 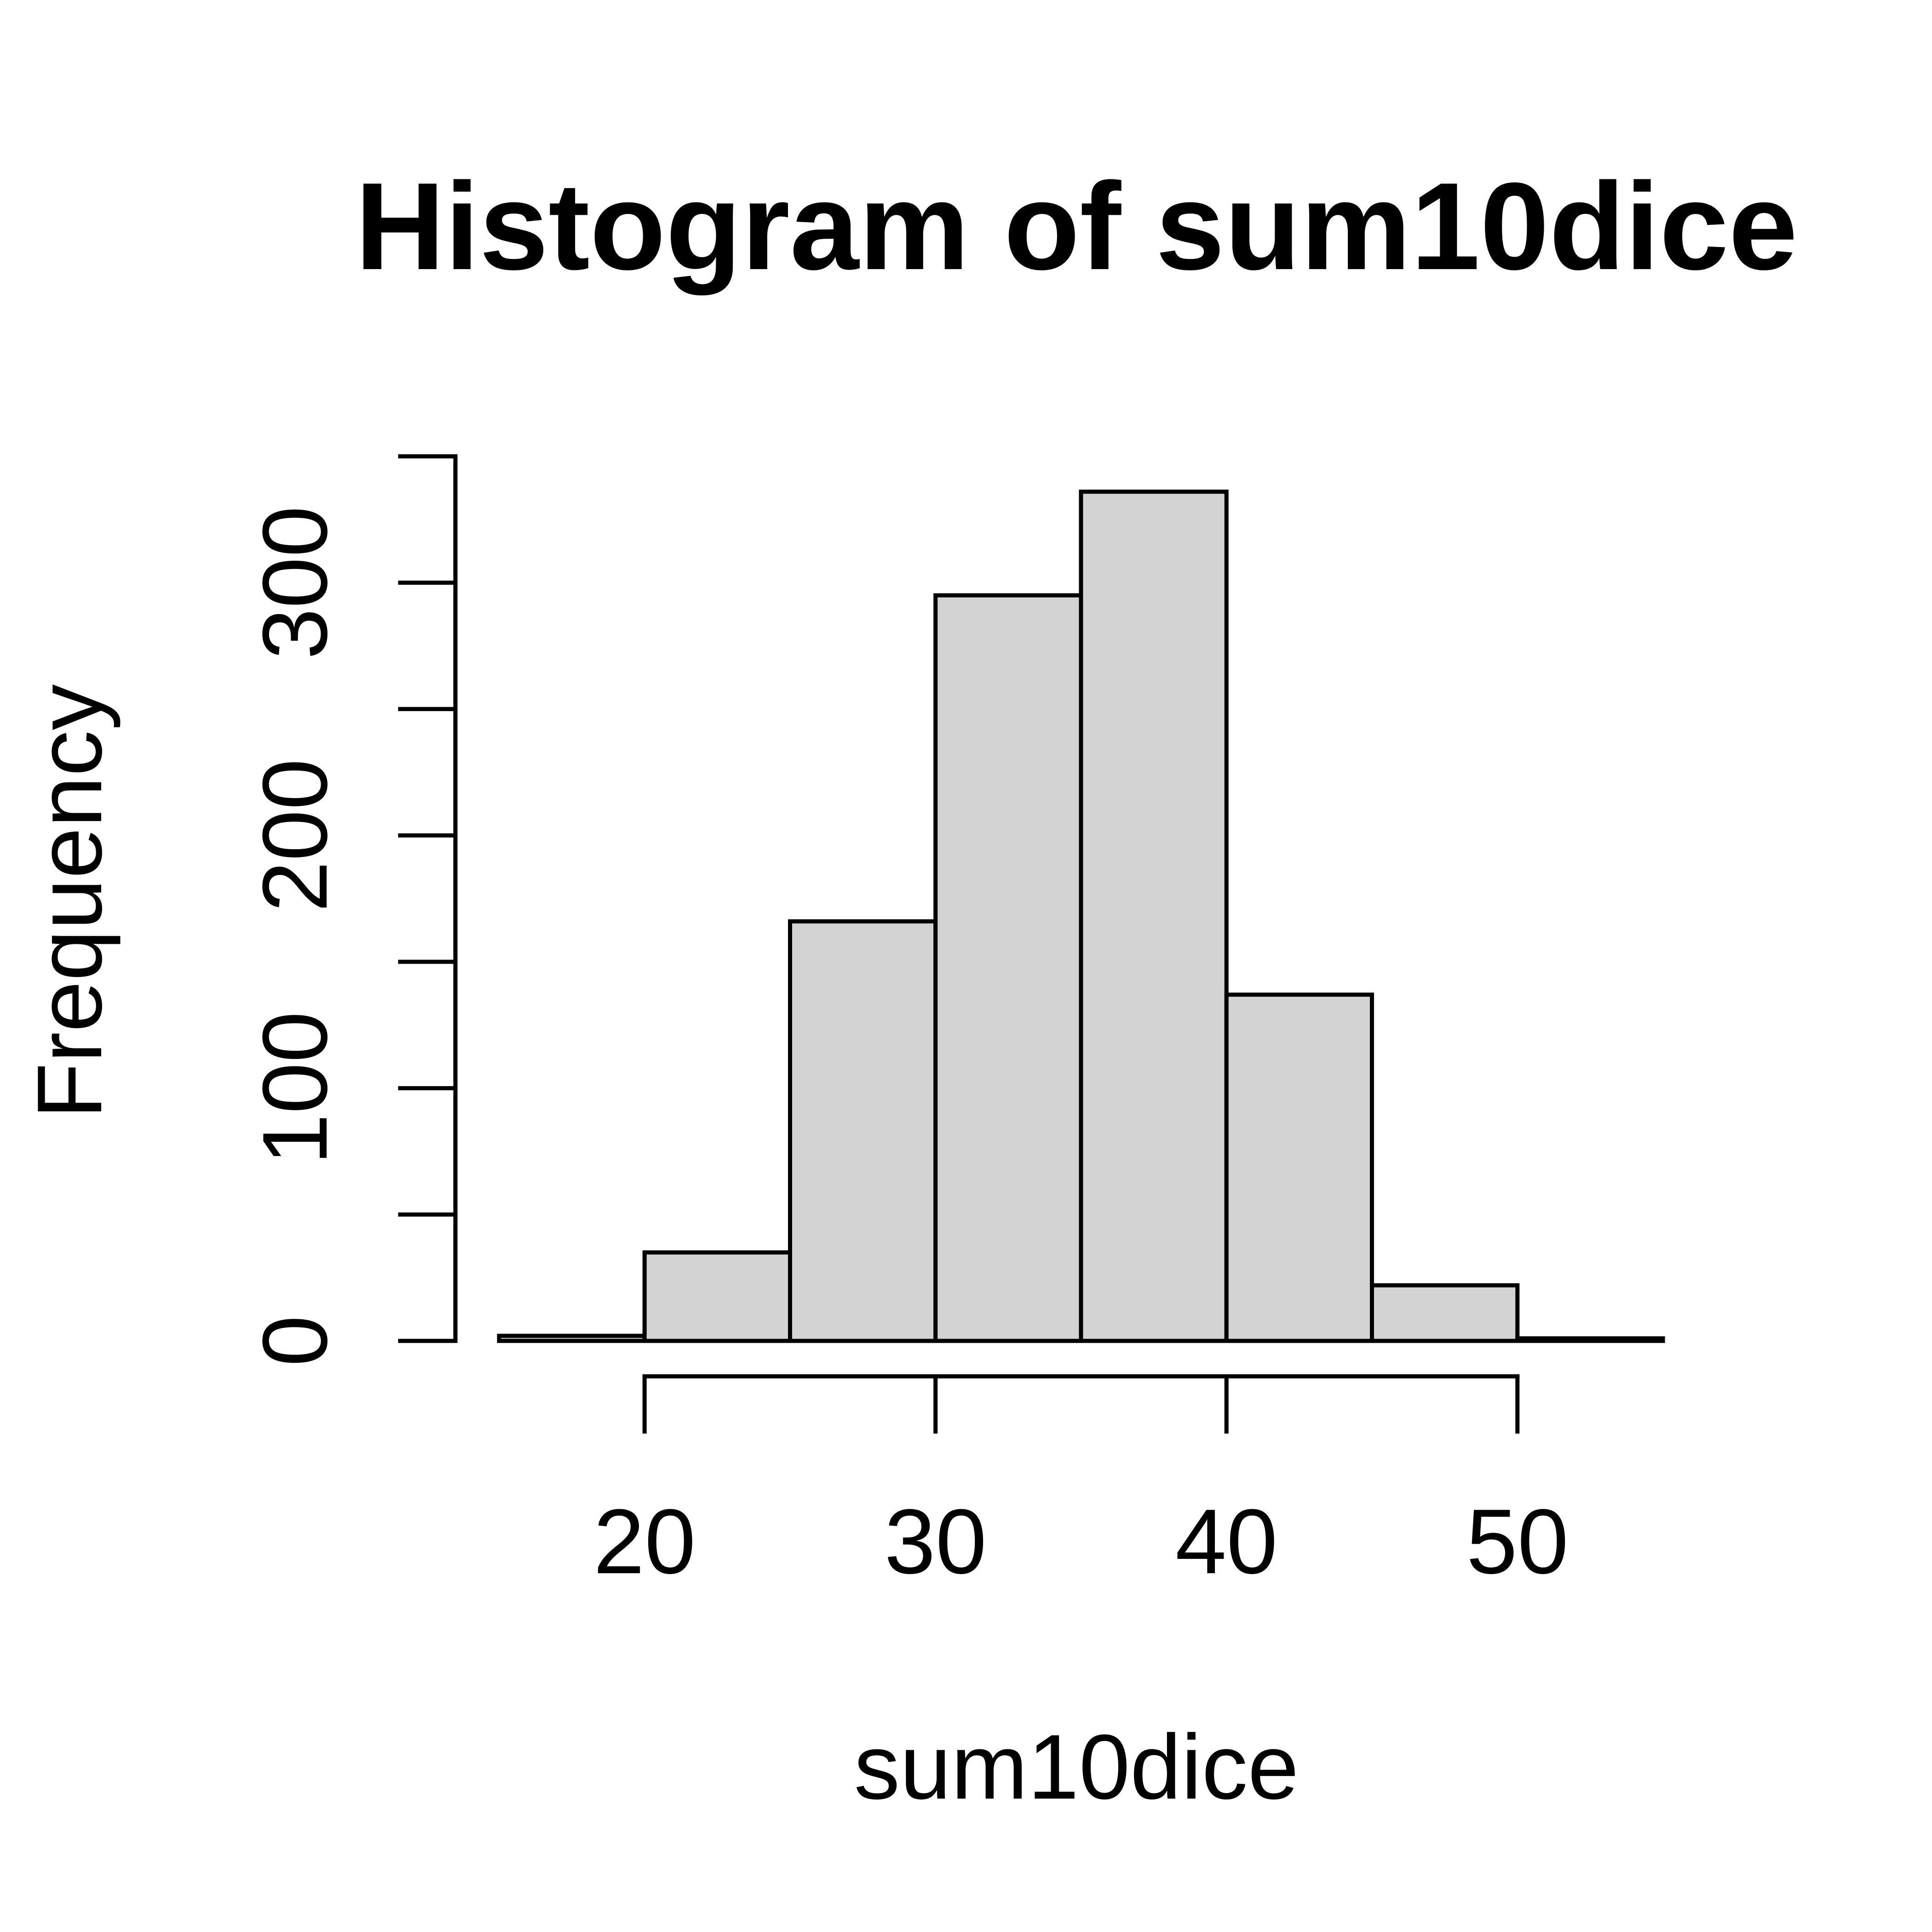 I want to click on y-axis: 0 100 200 300, so click(x=351, y=910).